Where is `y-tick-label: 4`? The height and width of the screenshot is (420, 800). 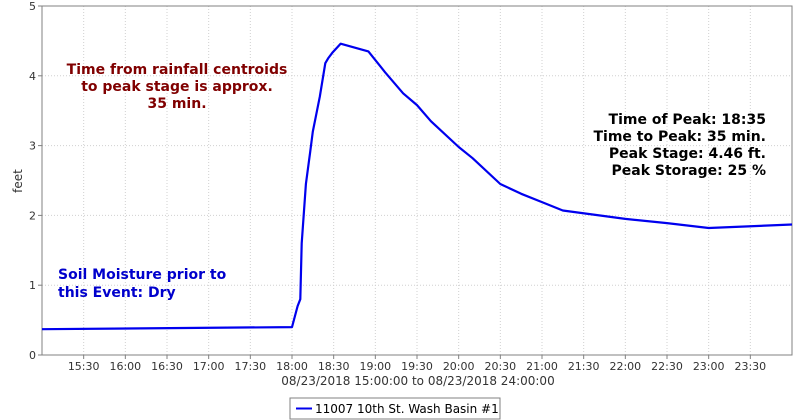 y-tick-label: 4 is located at coordinates (32, 76).